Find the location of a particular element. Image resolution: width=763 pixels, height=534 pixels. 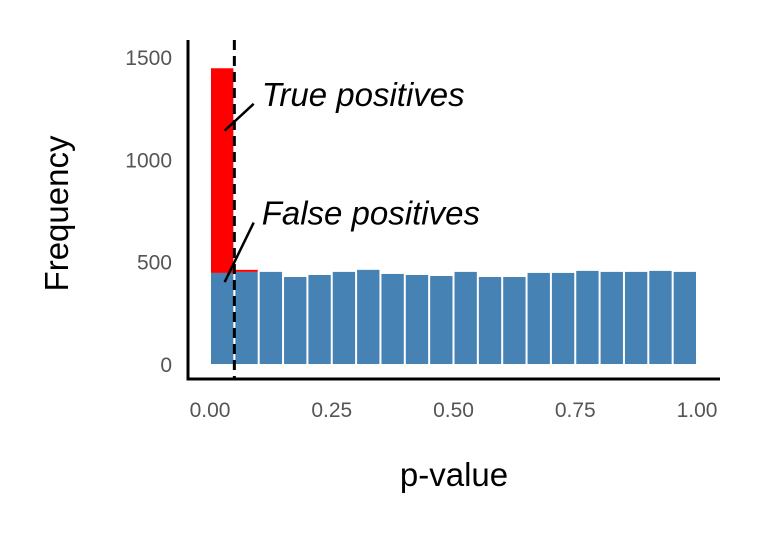

y-tick-label: 1500 is located at coordinates (148, 58).